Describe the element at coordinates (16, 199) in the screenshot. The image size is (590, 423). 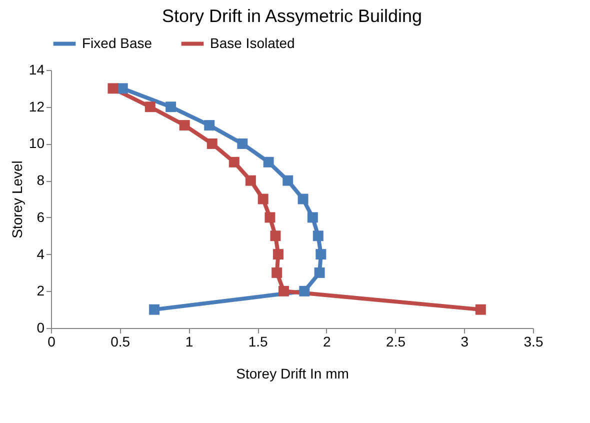
I see `y-axis-title: Storey Level` at that location.